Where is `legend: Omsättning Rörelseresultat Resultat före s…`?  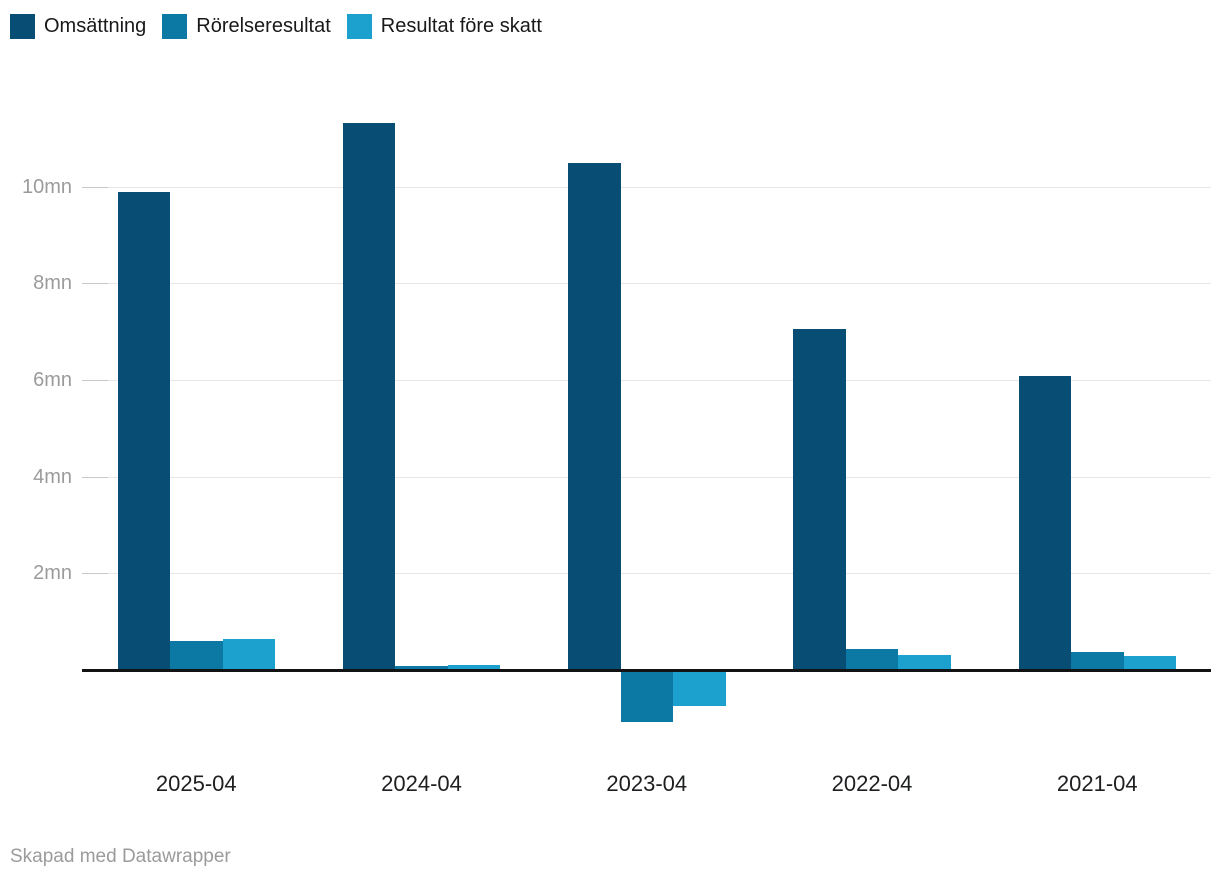
legend: Omsättning Rörelseresultat Resultat före s… is located at coordinates (276, 26).